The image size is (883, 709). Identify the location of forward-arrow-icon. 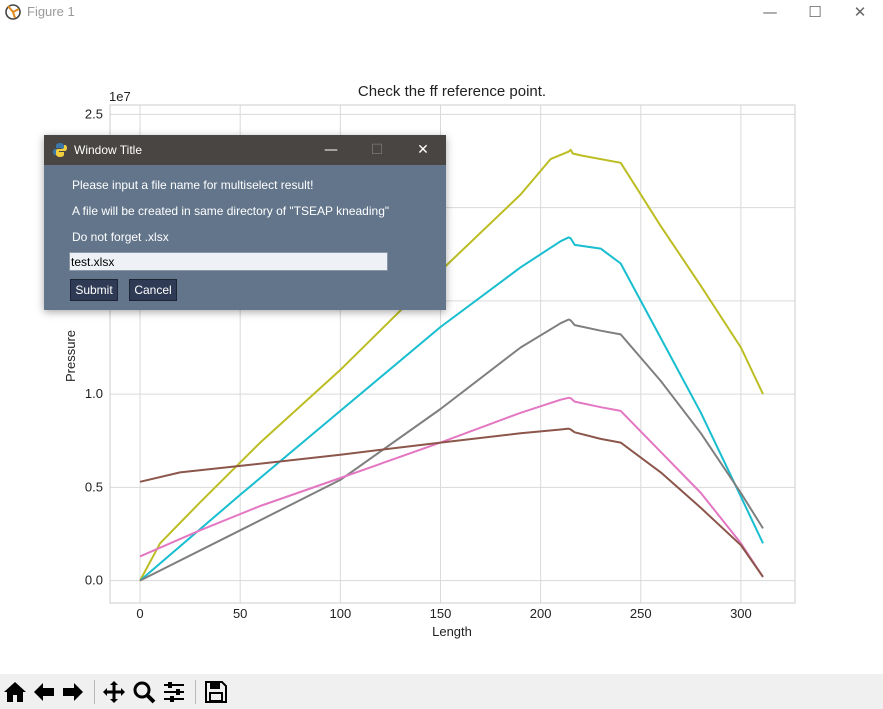
(73, 692).